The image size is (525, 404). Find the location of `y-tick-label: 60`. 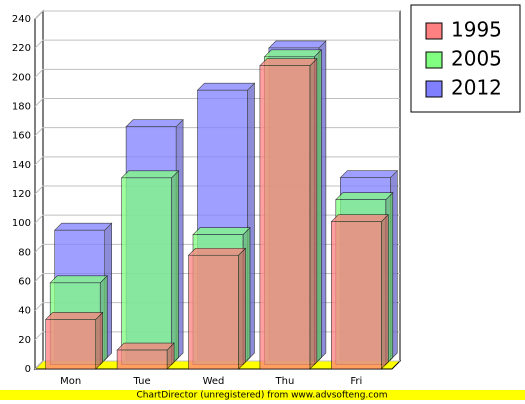

y-tick-label: 60 is located at coordinates (24, 282).